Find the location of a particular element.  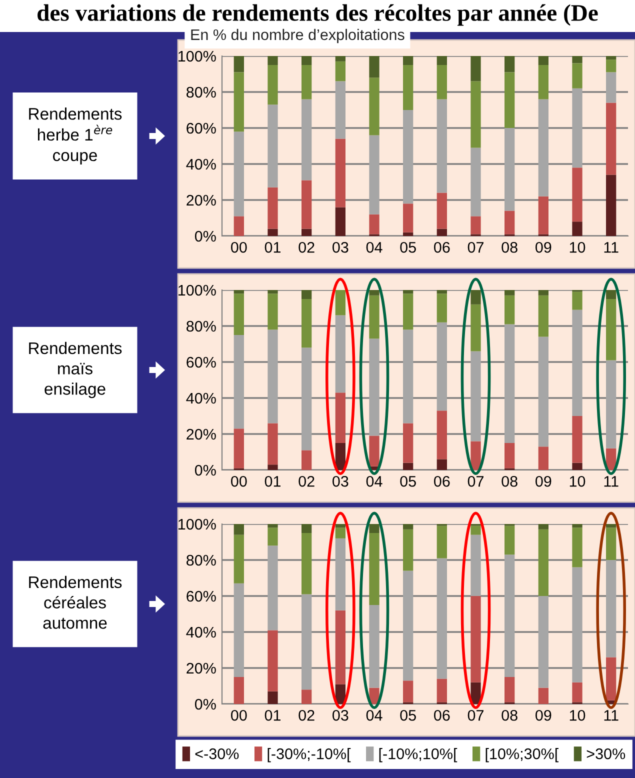

y-axis-title: Rendements maïs ensilage is located at coordinates (75, 370).